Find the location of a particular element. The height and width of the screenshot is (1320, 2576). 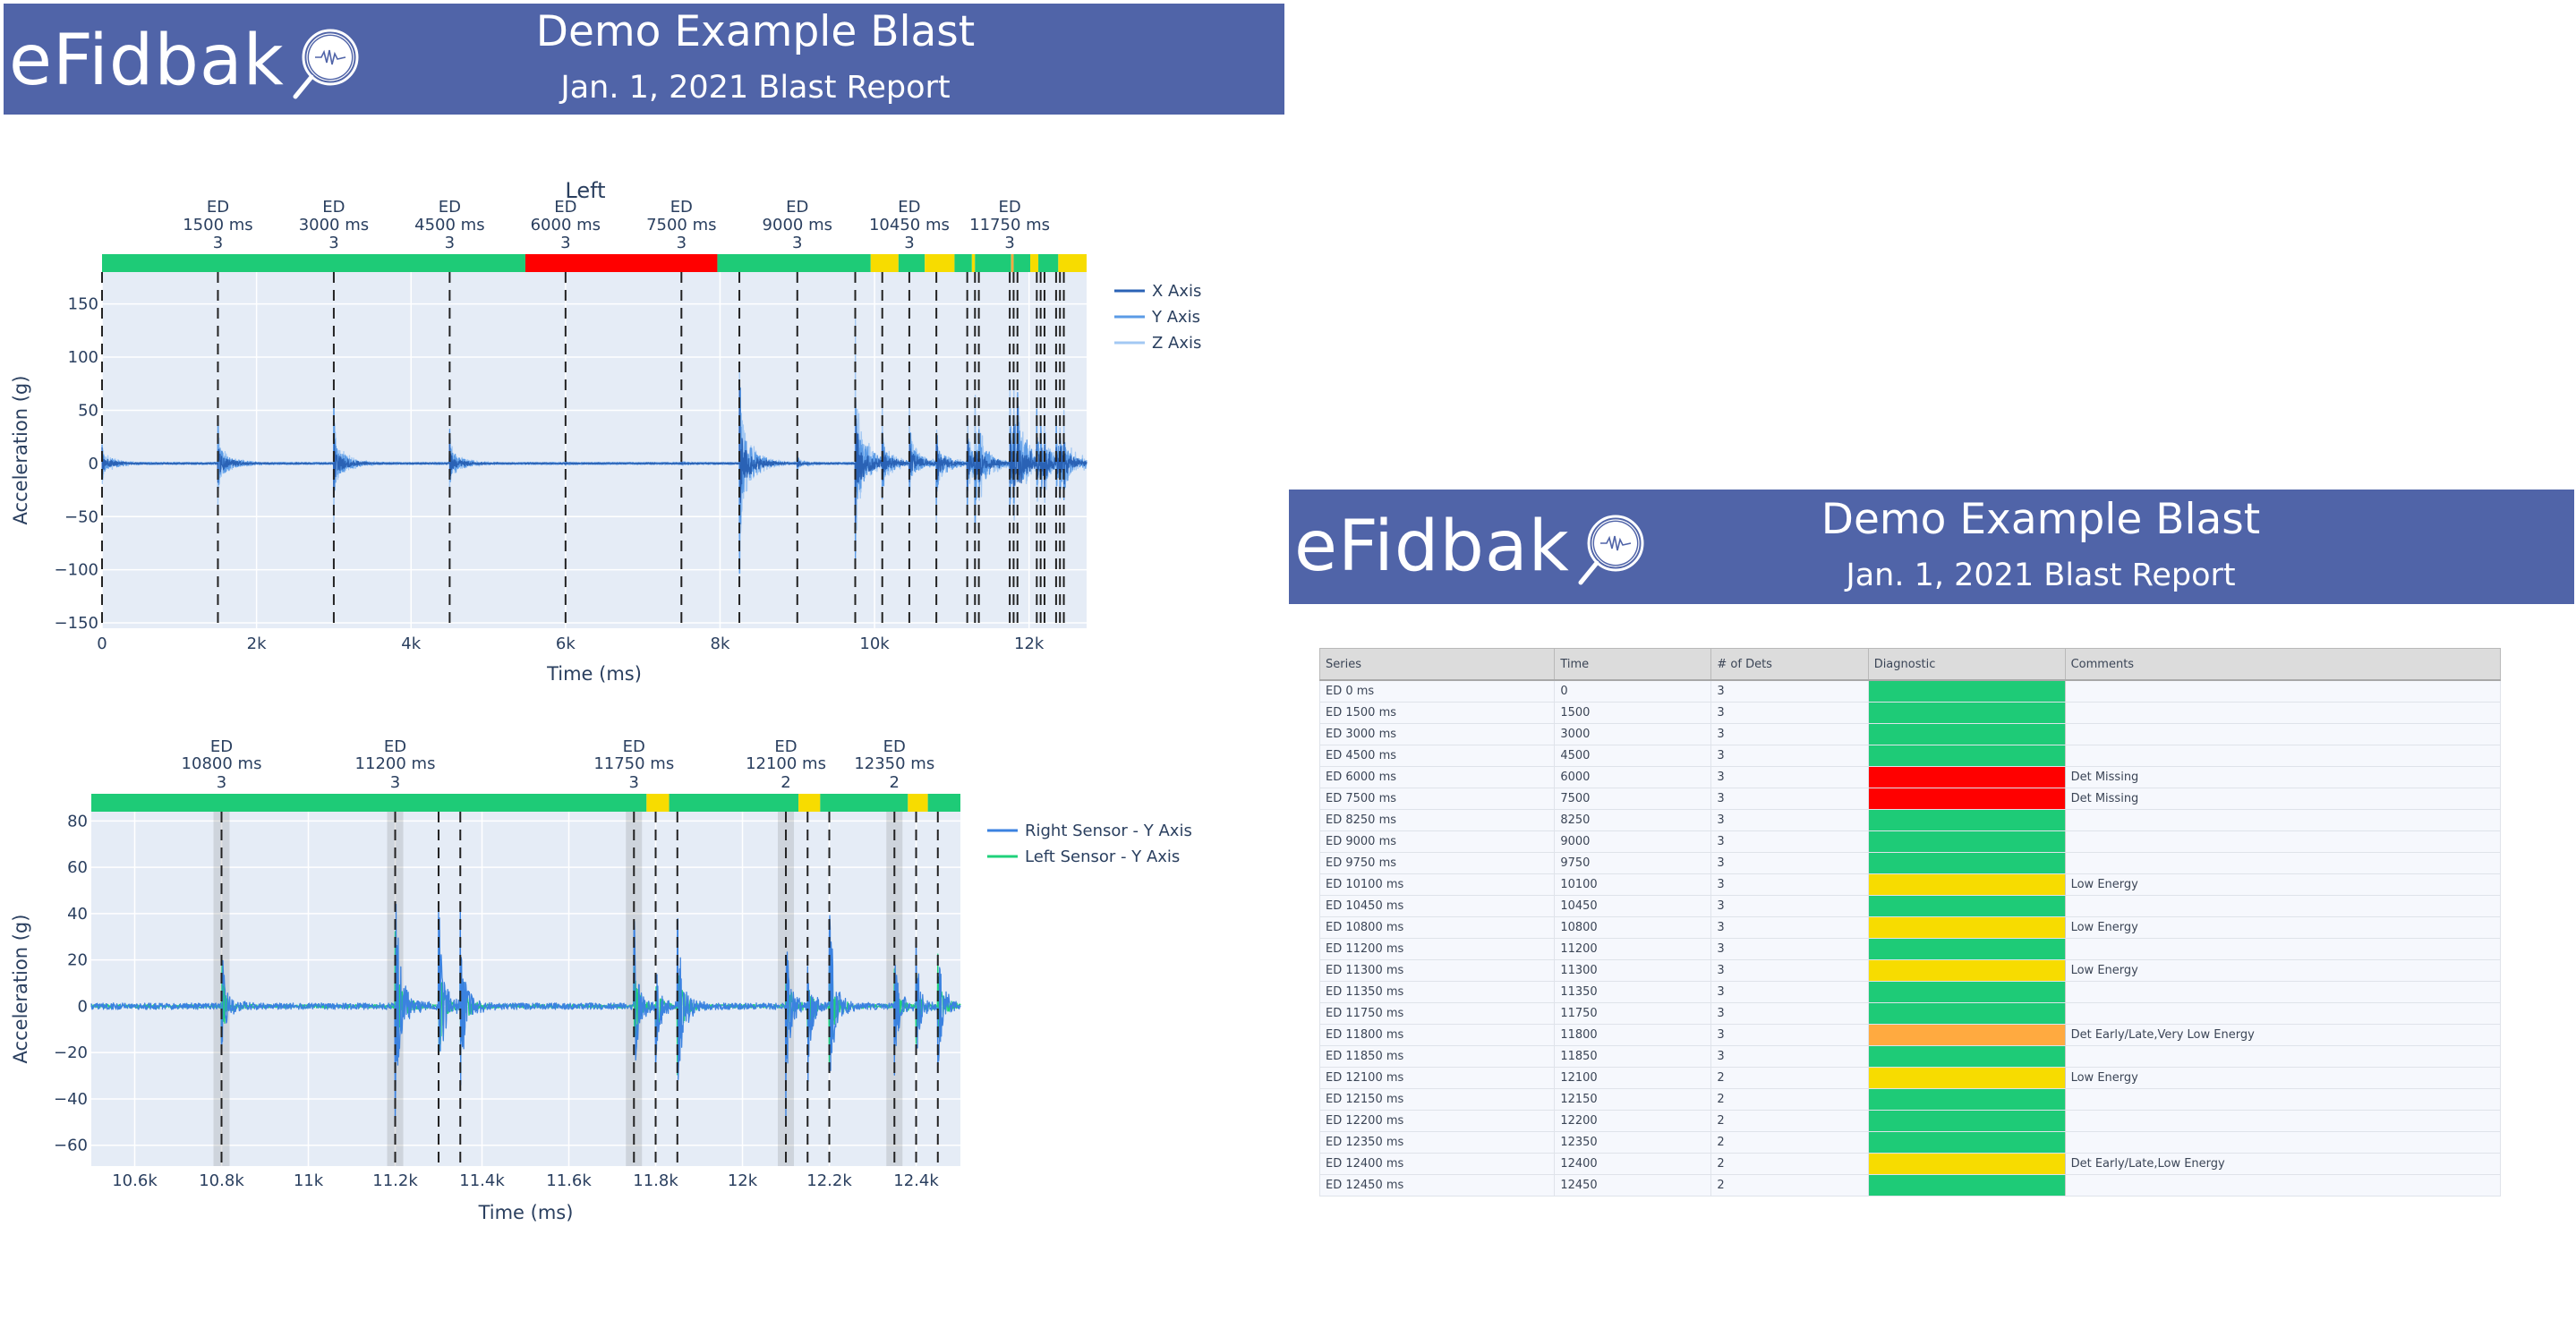

efidbak-logo: eFidbak is located at coordinates (147, 61).